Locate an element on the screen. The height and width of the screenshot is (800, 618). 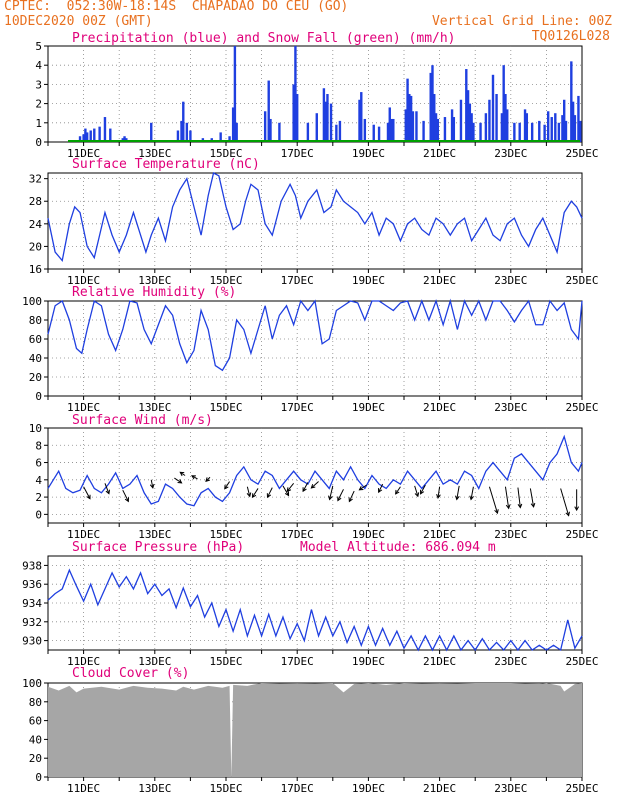
y-tick-label: 80 is located at coordinates (35, 702).